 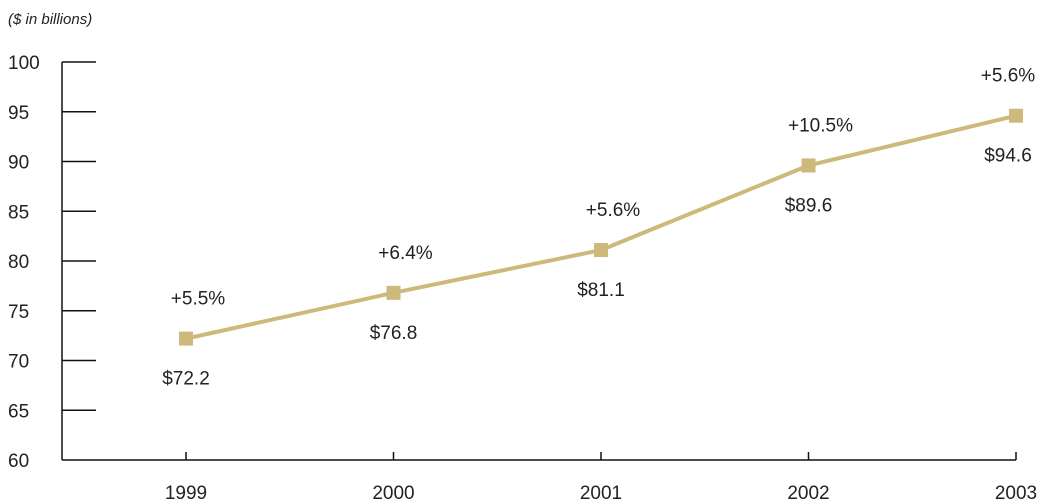 What do you see at coordinates (18, 262) in the screenshot?
I see `y-tick-label: 80` at bounding box center [18, 262].